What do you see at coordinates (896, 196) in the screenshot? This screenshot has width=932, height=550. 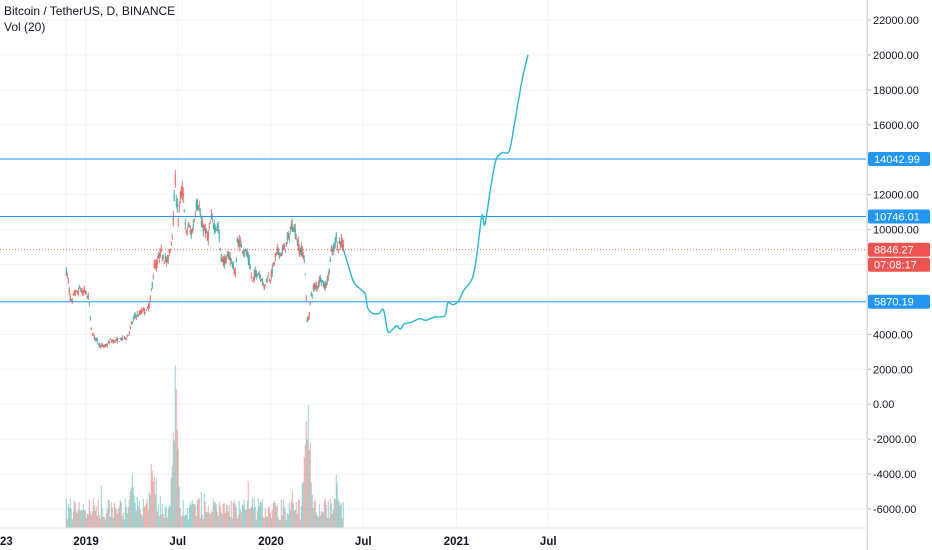 I see `price-tick-label: 12000.00` at bounding box center [896, 196].